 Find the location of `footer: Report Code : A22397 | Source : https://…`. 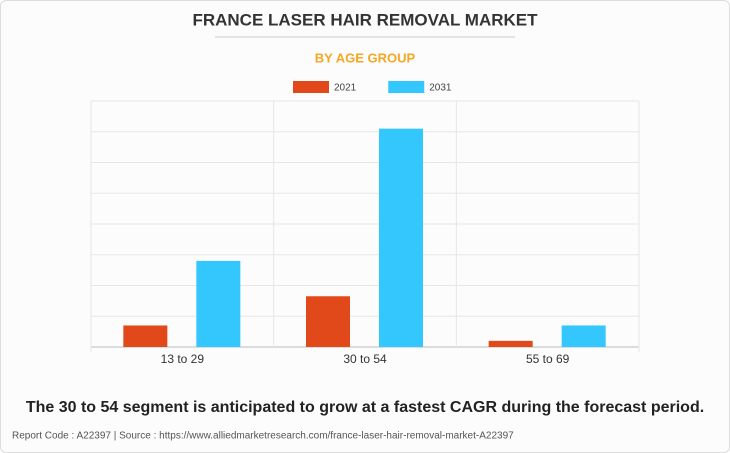

footer: Report Code : A22397 | Source : https://… is located at coordinates (263, 436).